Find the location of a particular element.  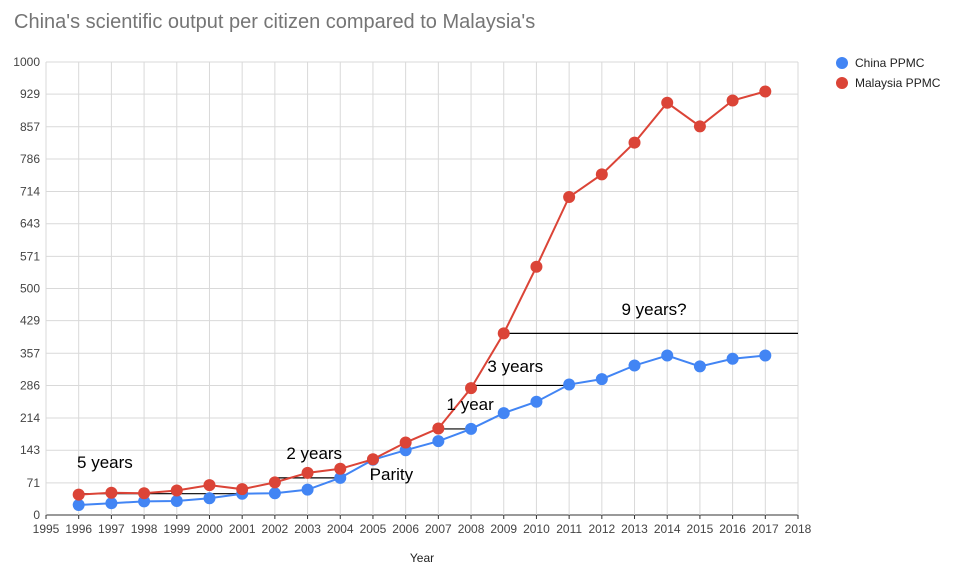

x-tick-label: 2014 is located at coordinates (667, 529).